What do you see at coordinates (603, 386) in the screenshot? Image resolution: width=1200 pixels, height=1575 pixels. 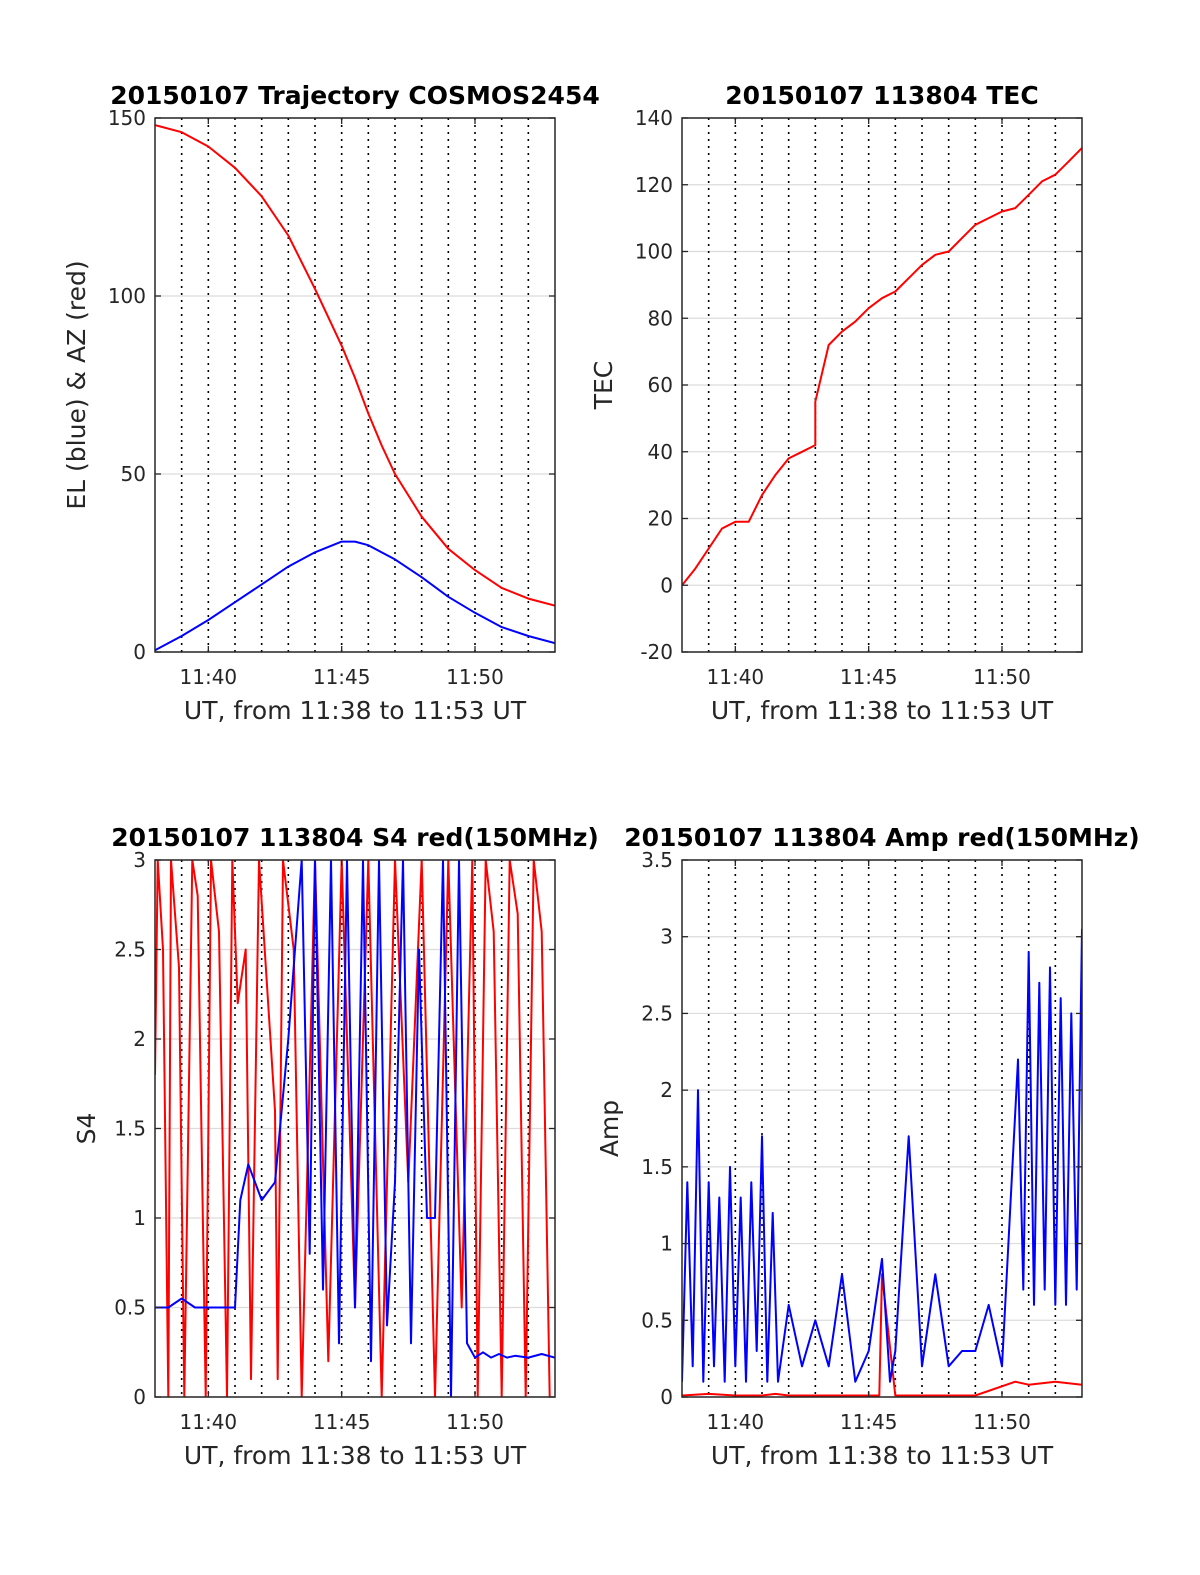 I see `y-axis-label: TEC` at bounding box center [603, 386].